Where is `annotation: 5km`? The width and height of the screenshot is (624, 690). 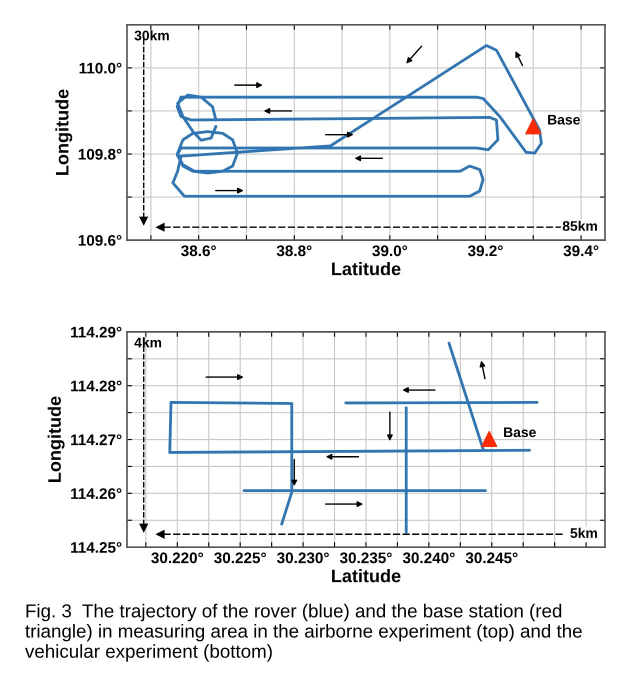
annotation: 5km is located at coordinates (583, 533).